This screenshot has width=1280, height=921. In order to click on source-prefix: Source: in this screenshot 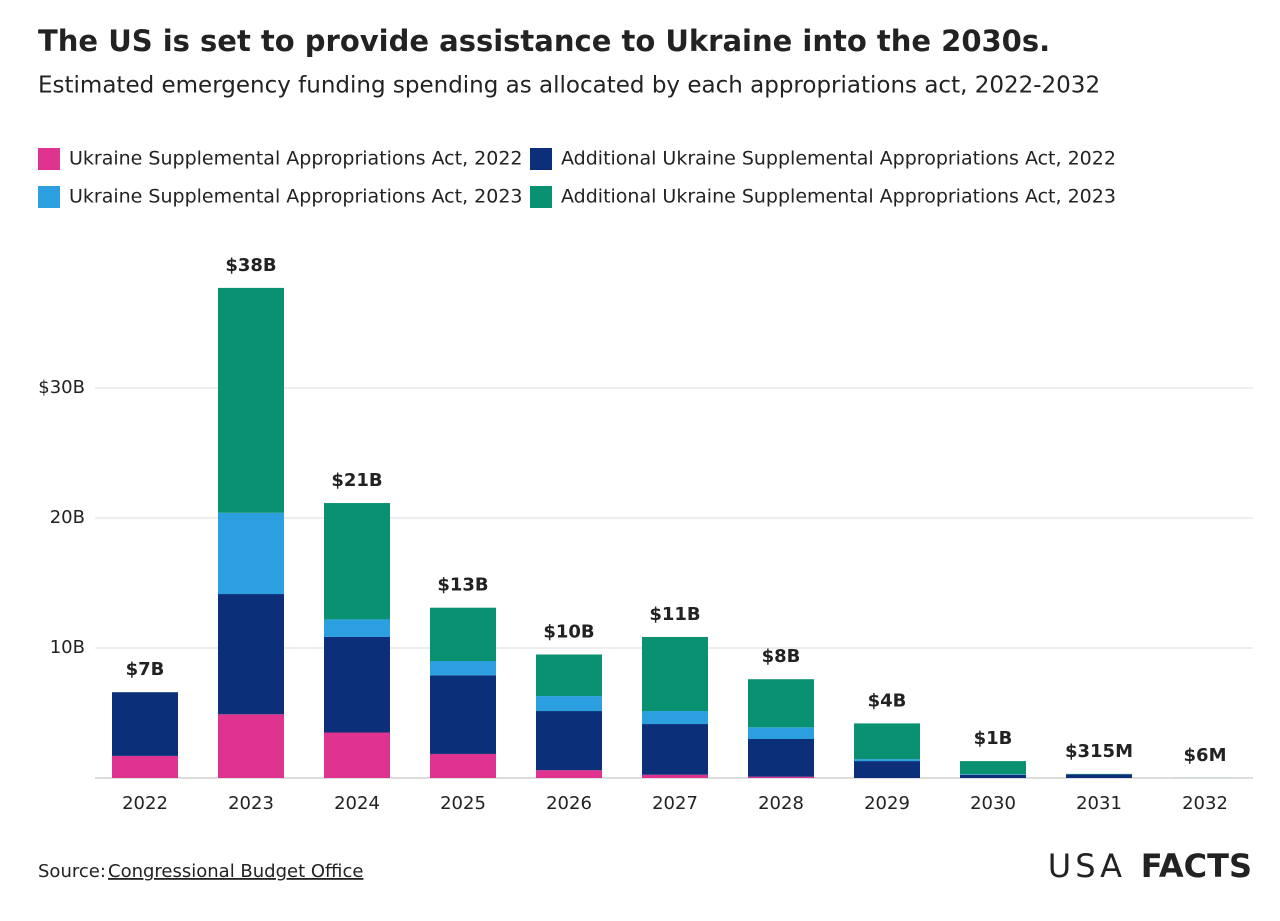, I will do `click(72, 871)`.